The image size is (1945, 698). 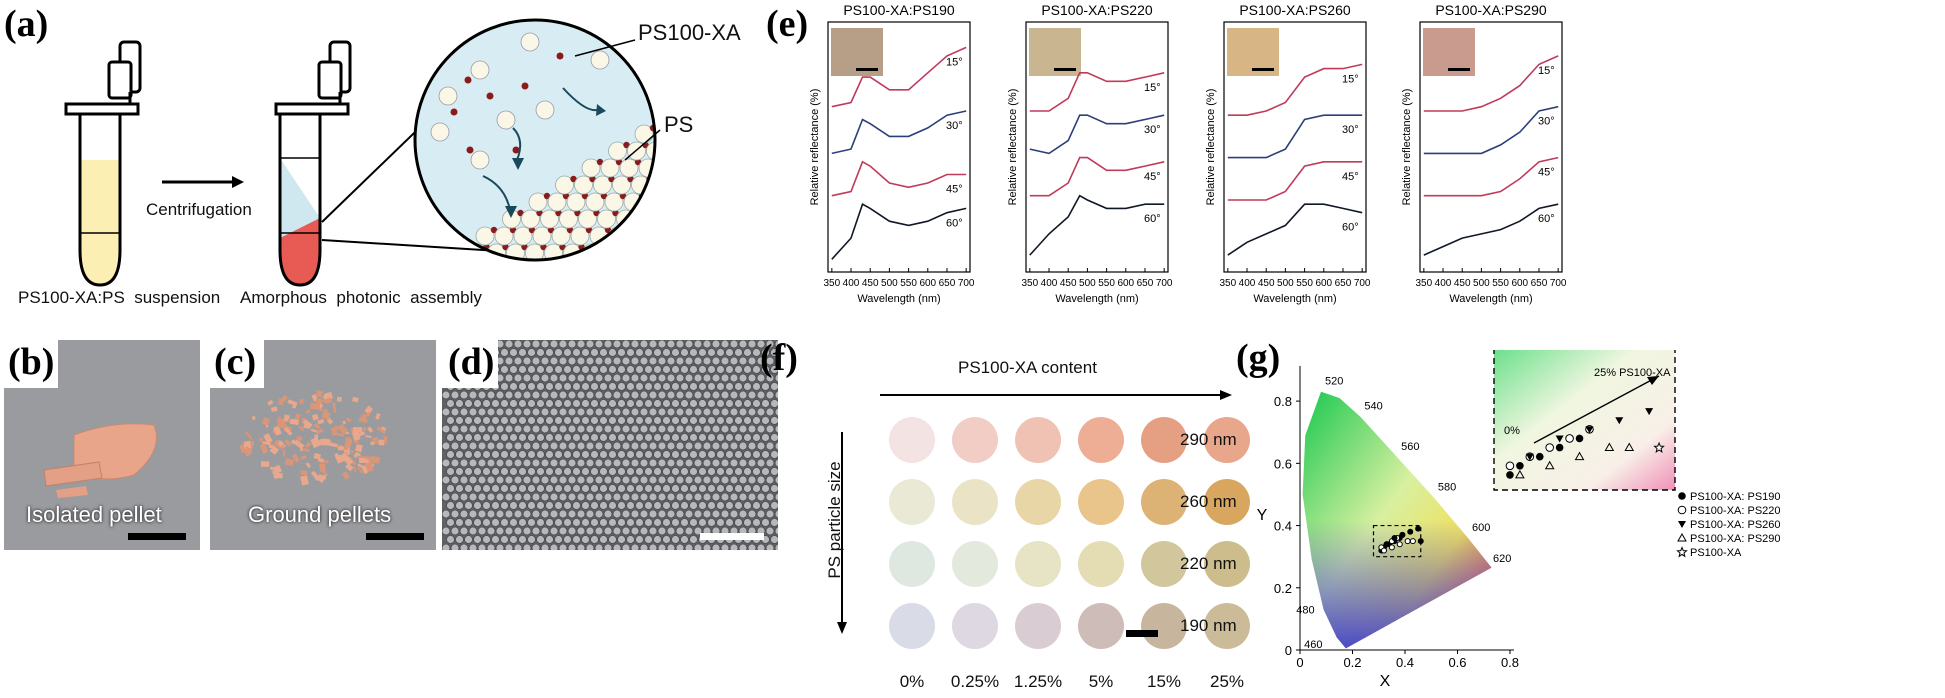 I want to click on y-tick-label: 0, so click(x=1288, y=650).